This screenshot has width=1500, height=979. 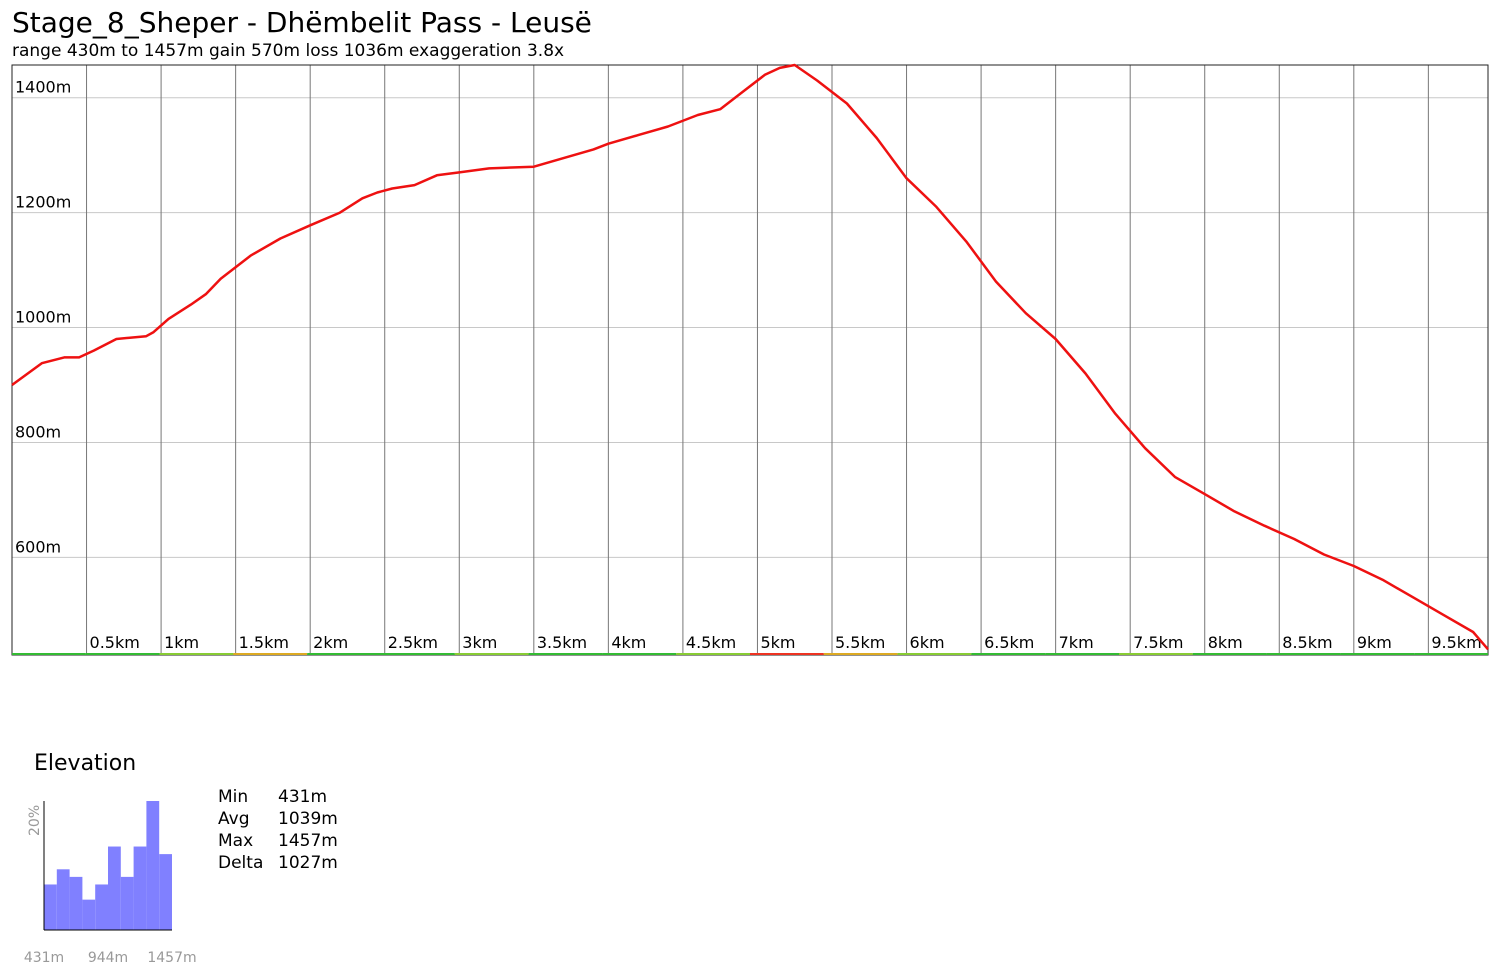 I want to click on x-tick-label: 2.5km, so click(x=413, y=642).